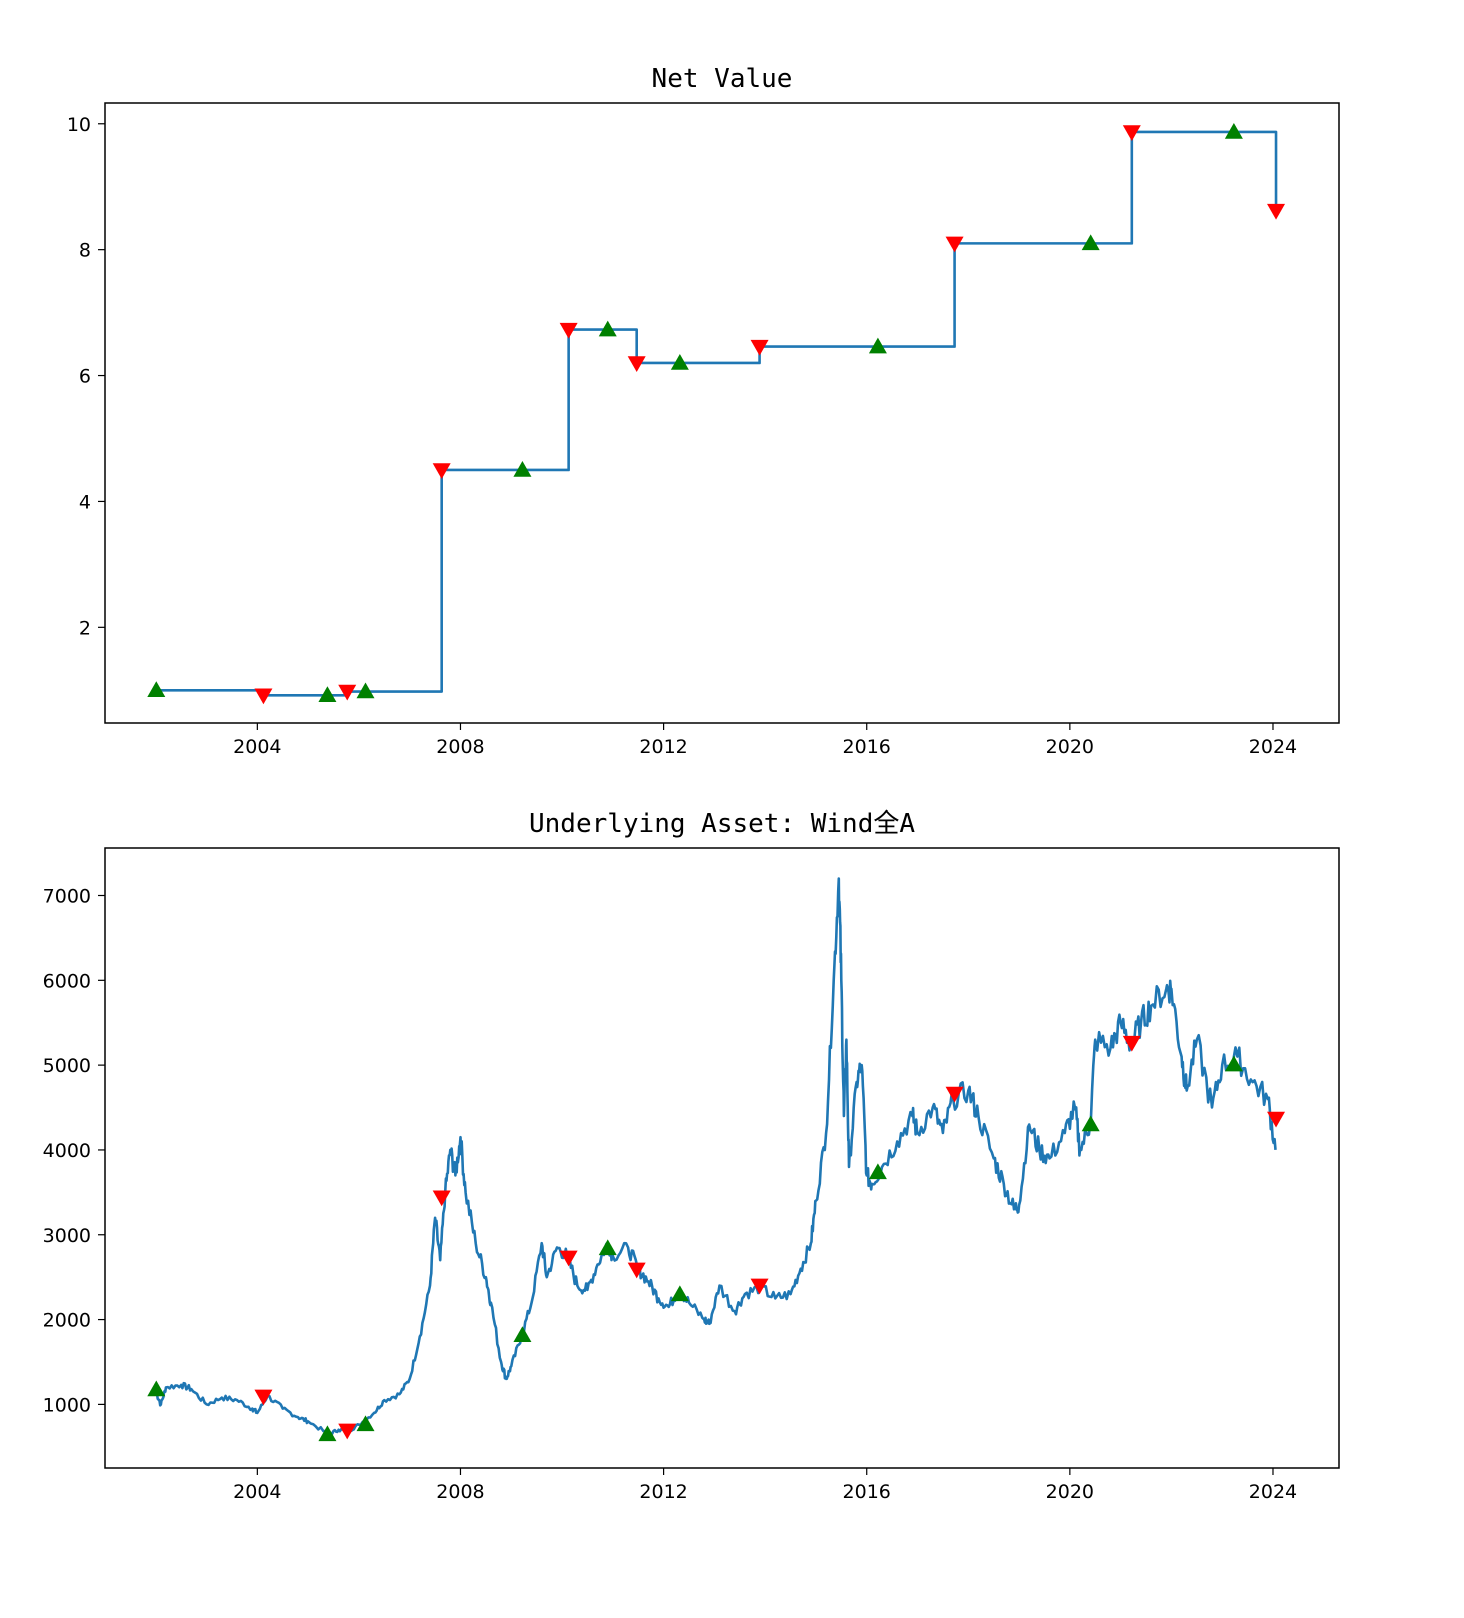 The image size is (1464, 1618). I want to click on y-tick-label: 6000, so click(67, 981).